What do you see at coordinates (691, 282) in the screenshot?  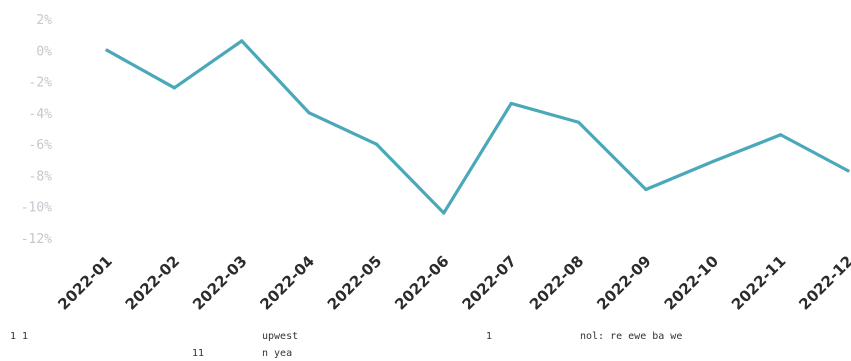 I see `x-tick-label: 2022-10` at bounding box center [691, 282].